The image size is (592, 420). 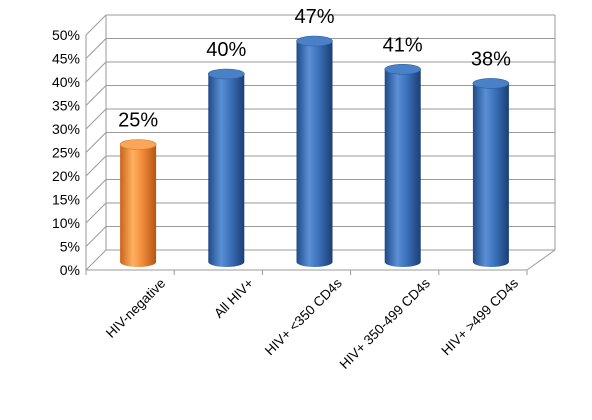 I want to click on y-tick-label: 40%, so click(x=66, y=82).